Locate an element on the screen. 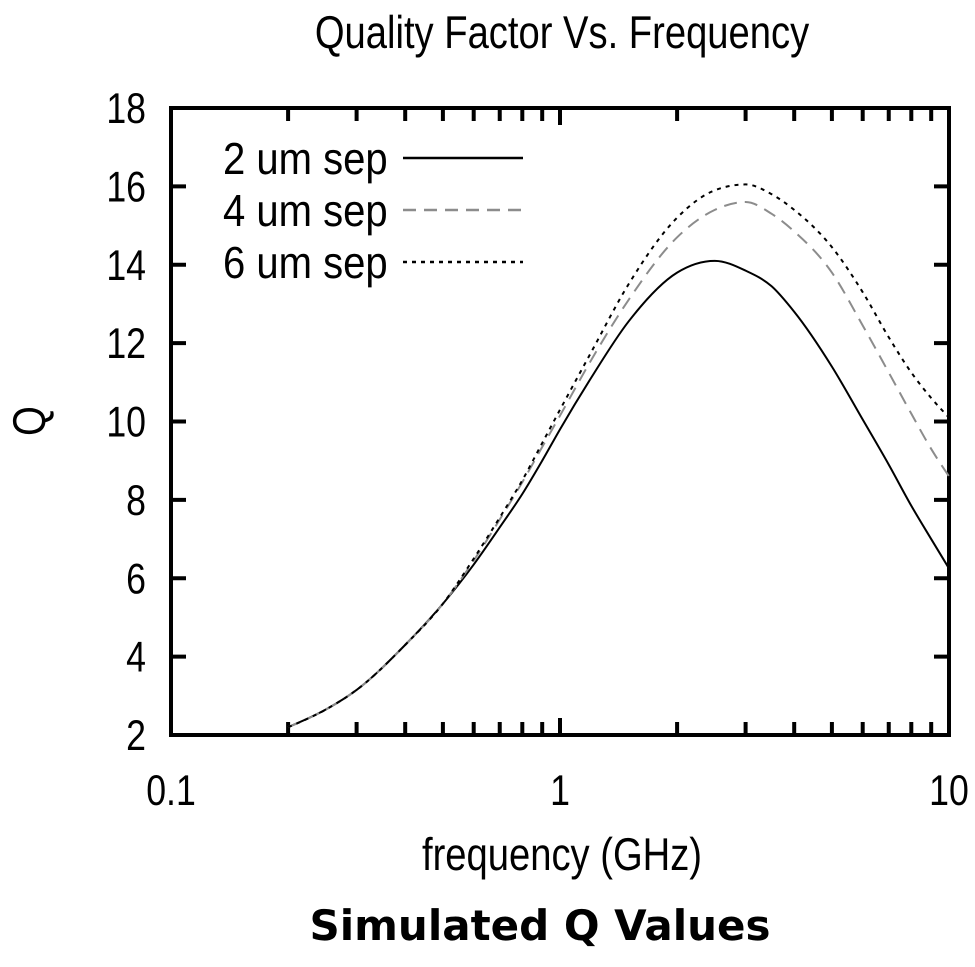 The image size is (975, 967). chart-title: Quality Factor Vs. Frequency is located at coordinates (562, 32).